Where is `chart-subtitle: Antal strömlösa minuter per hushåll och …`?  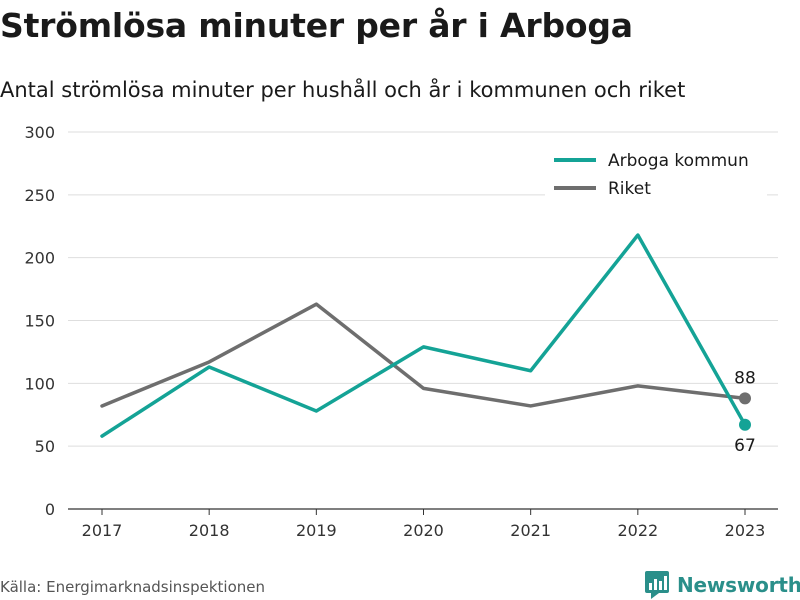
chart-subtitle: Antal strömlösa minuter per hushåll och … is located at coordinates (343, 90).